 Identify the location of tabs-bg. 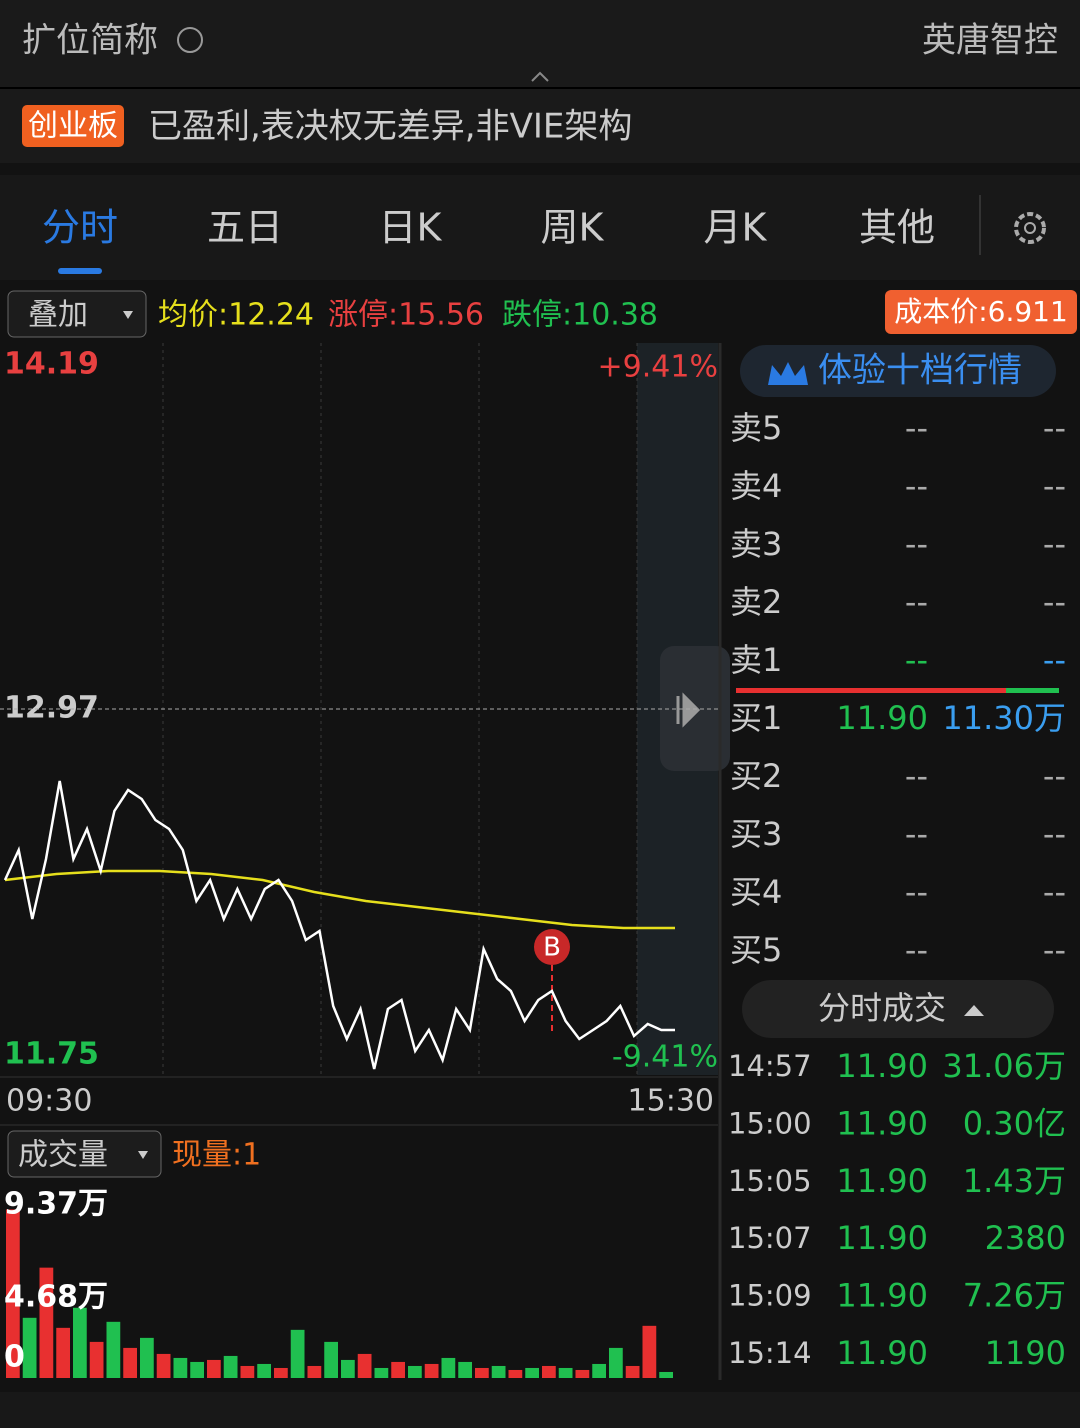
(540, 227).